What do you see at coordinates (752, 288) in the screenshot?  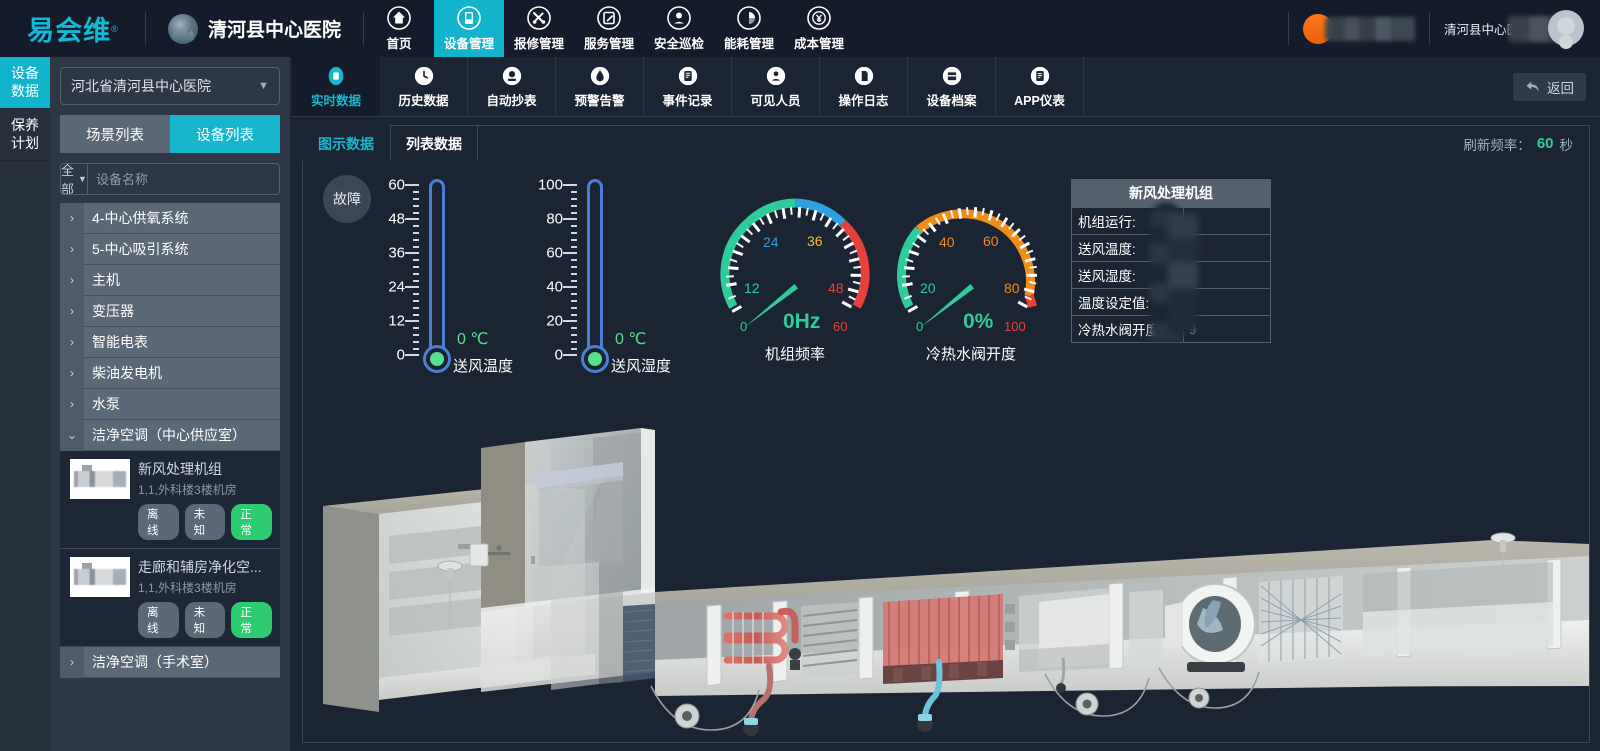 I see `gauge-tick-12: 12` at bounding box center [752, 288].